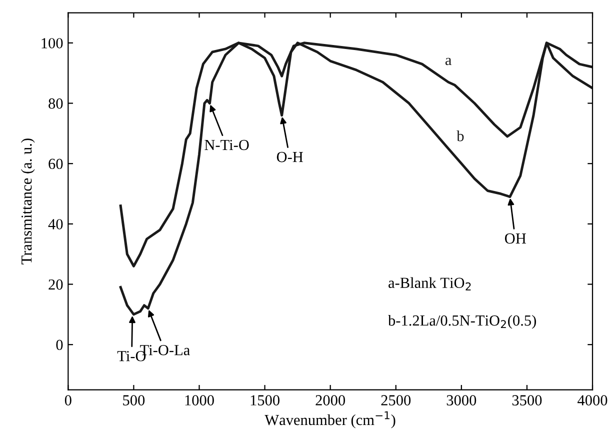  What do you see at coordinates (226, 145) in the screenshot?
I see `annotation: N-Ti-O` at bounding box center [226, 145].